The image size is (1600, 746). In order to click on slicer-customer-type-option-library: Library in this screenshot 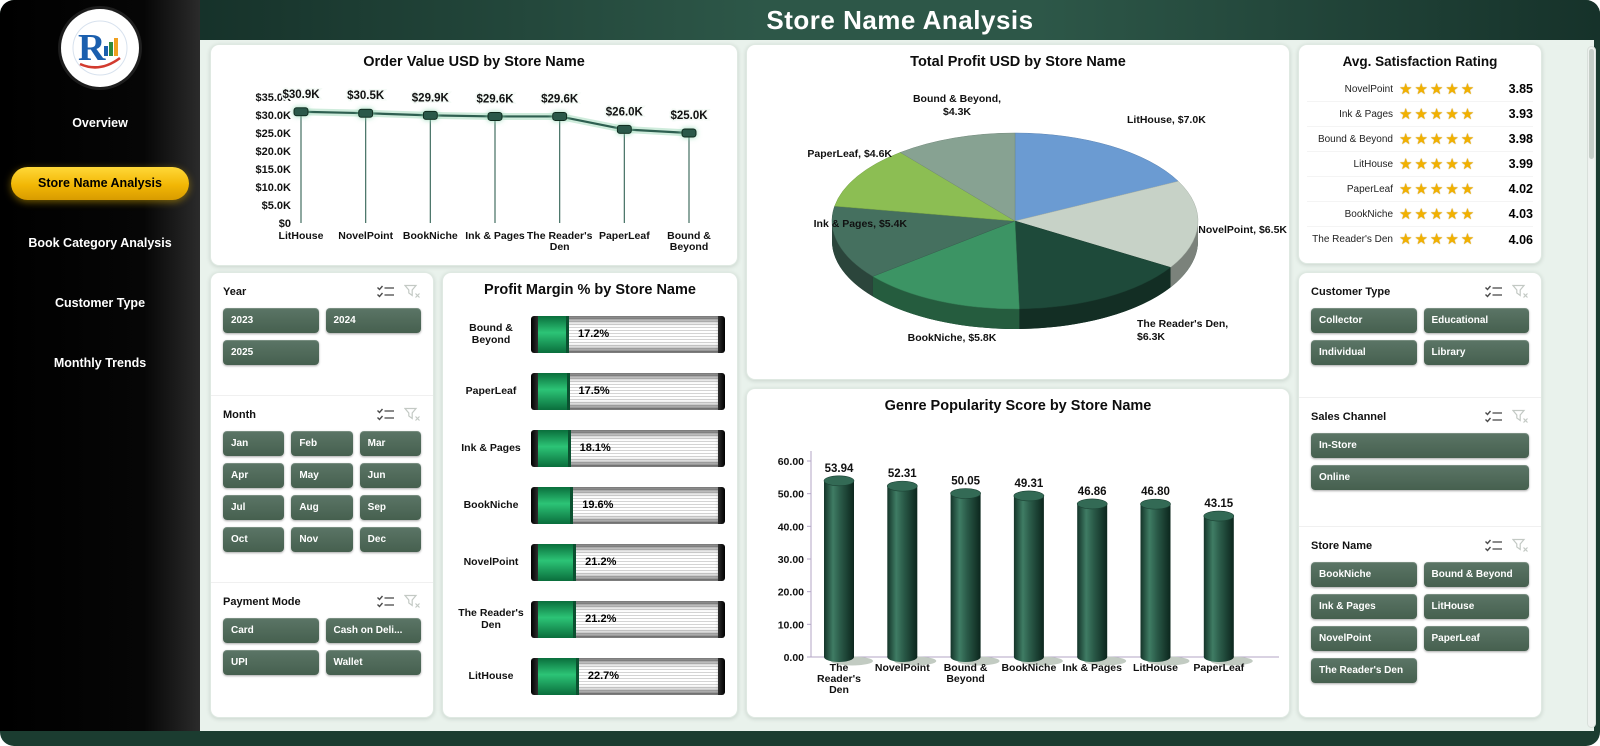, I will do `click(1476, 352)`.